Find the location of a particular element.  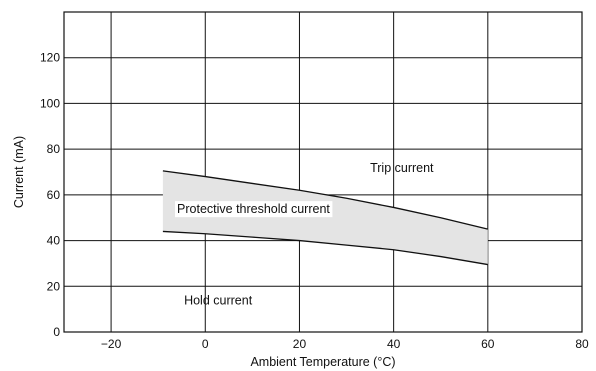

threshold-band-area is located at coordinates (325, 217).